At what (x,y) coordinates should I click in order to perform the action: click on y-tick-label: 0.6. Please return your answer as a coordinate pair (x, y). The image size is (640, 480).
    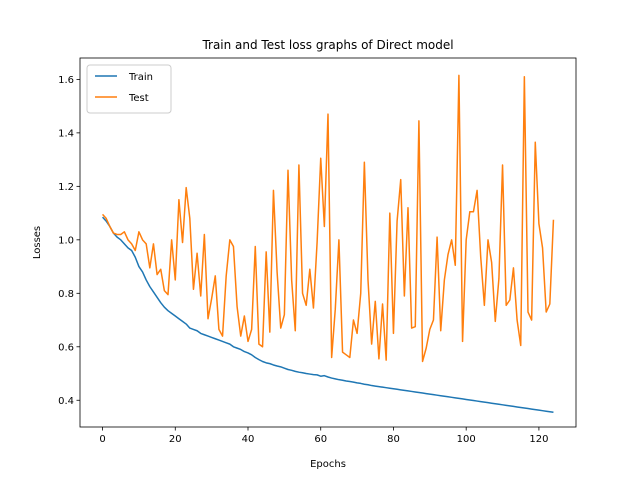
    Looking at the image, I should click on (66, 347).